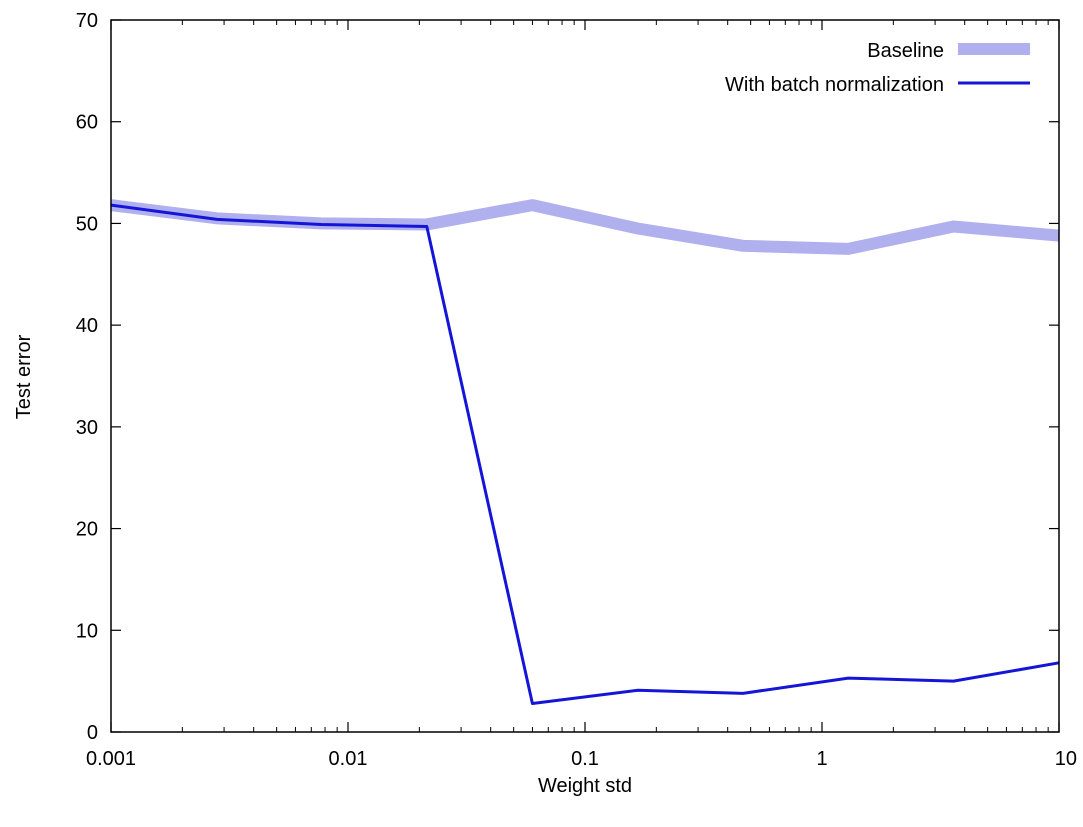 The height and width of the screenshot is (827, 1083). I want to click on y-axis-label: Test error, so click(24, 376).